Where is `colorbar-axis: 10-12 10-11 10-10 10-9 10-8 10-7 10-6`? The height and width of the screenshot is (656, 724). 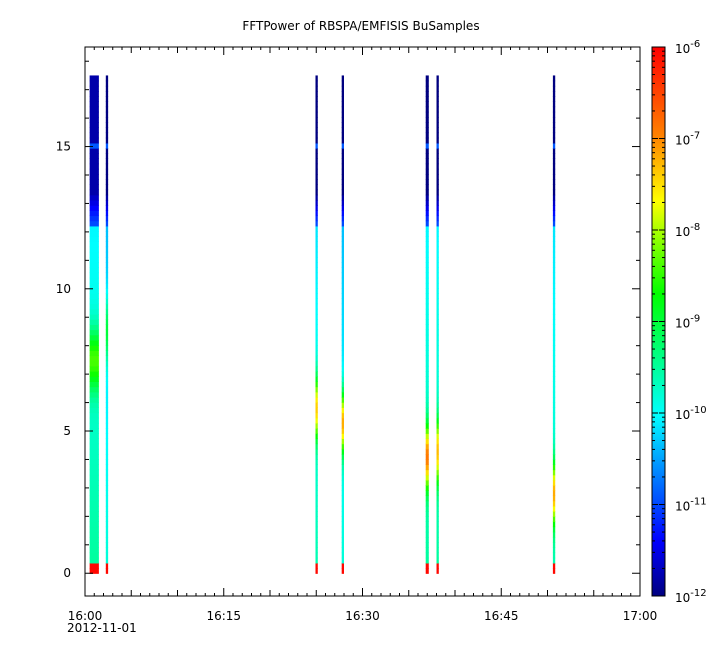
colorbar-axis: 10-12 10-11 10-10 10-9 10-8 10-7 10-6 is located at coordinates (679, 322).